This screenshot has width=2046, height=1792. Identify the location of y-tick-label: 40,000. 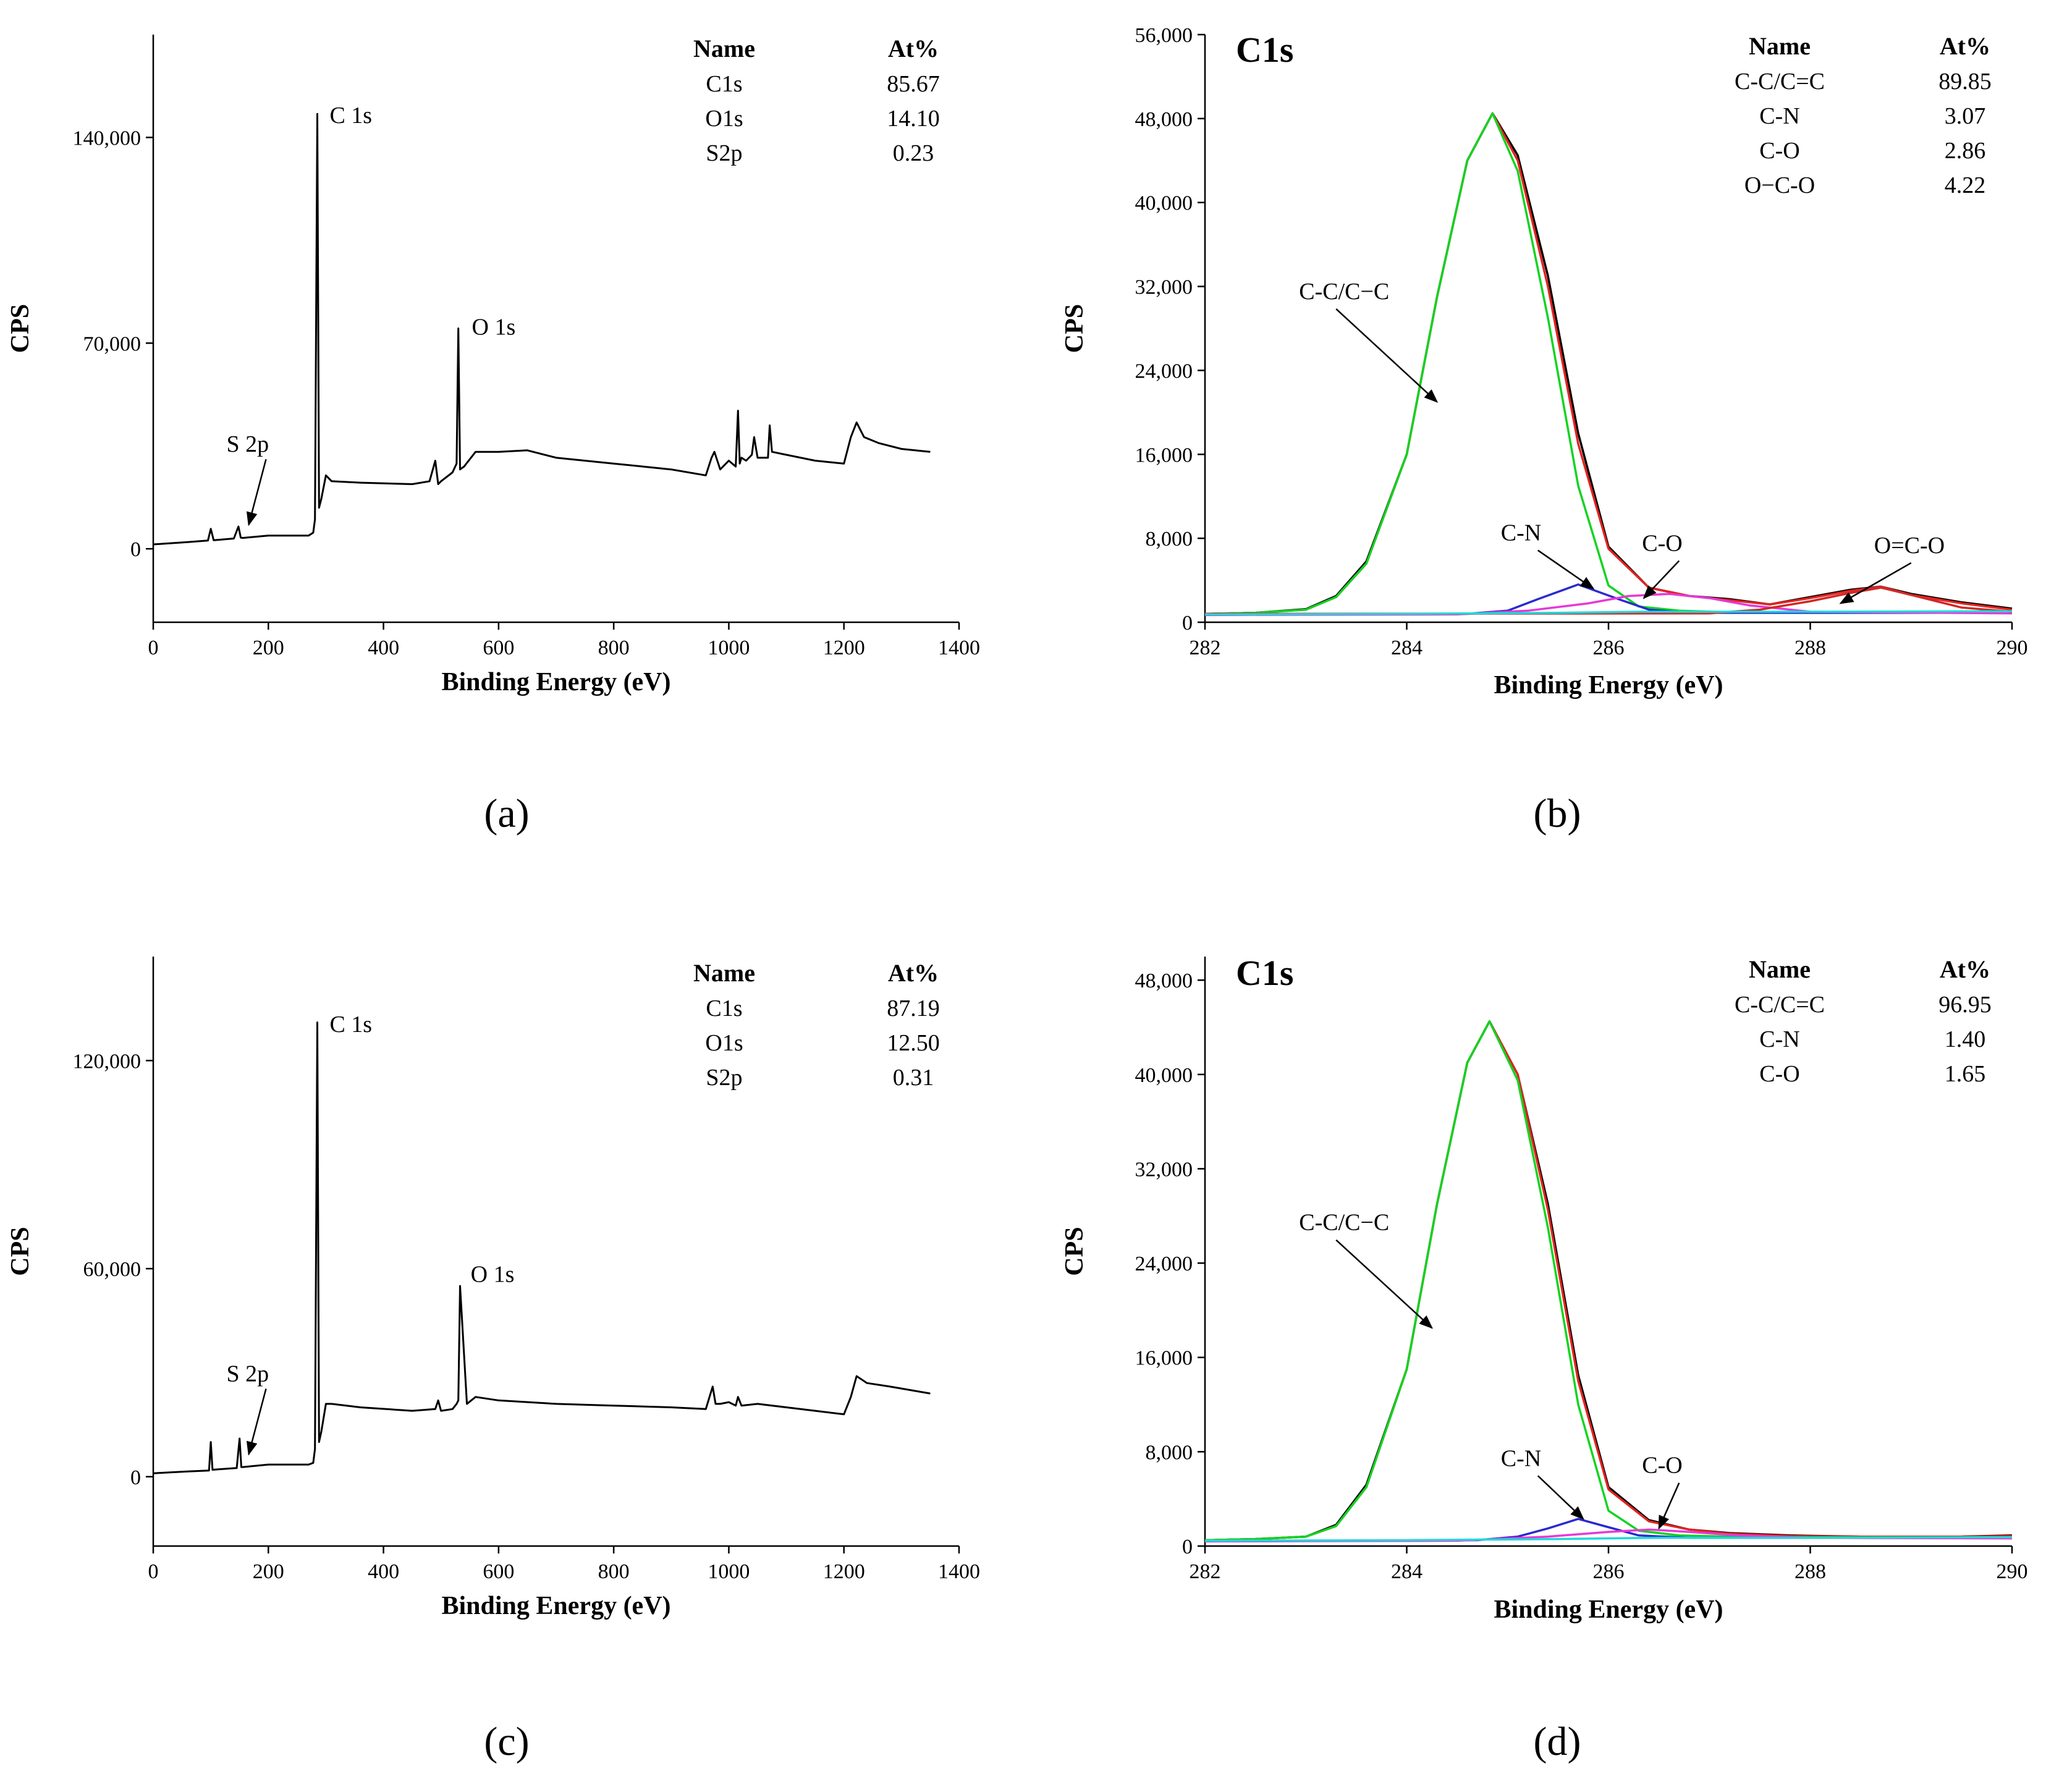
(1164, 1075).